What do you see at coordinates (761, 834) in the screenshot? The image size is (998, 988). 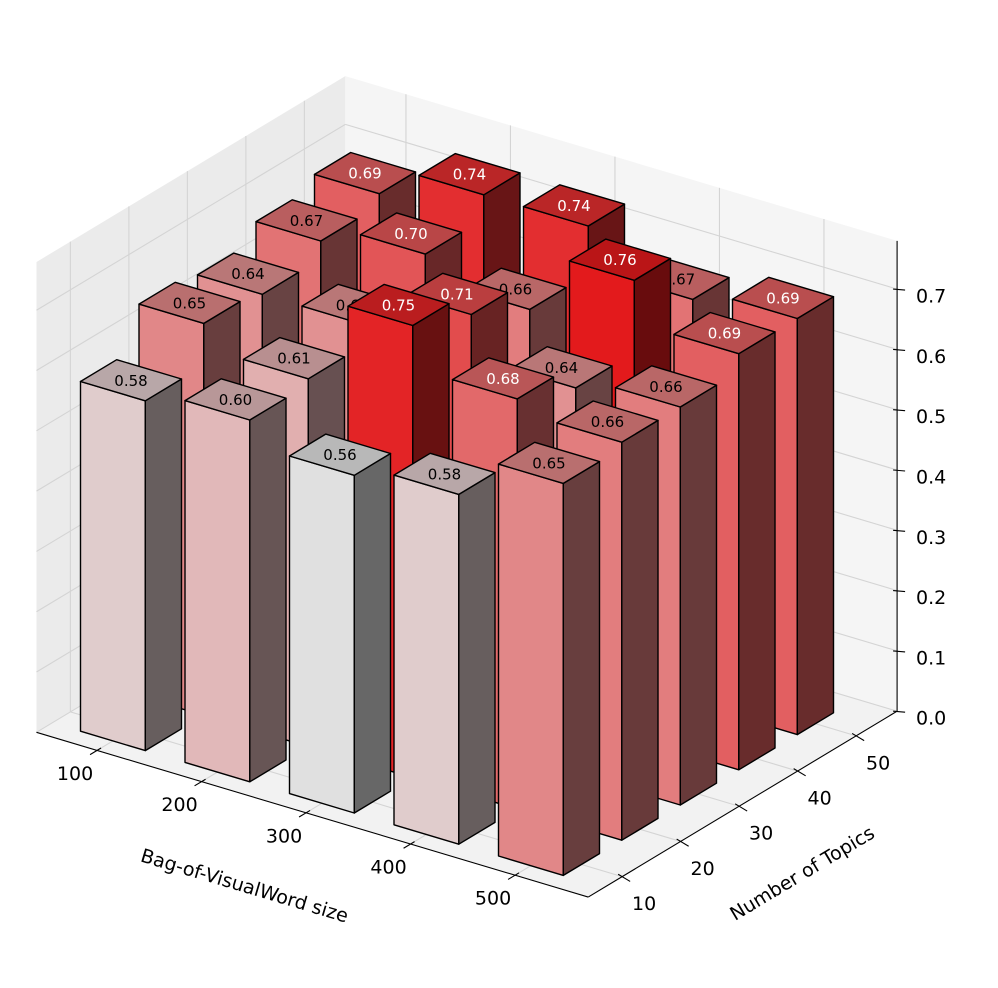 I see `y-tick-label: 30` at bounding box center [761, 834].